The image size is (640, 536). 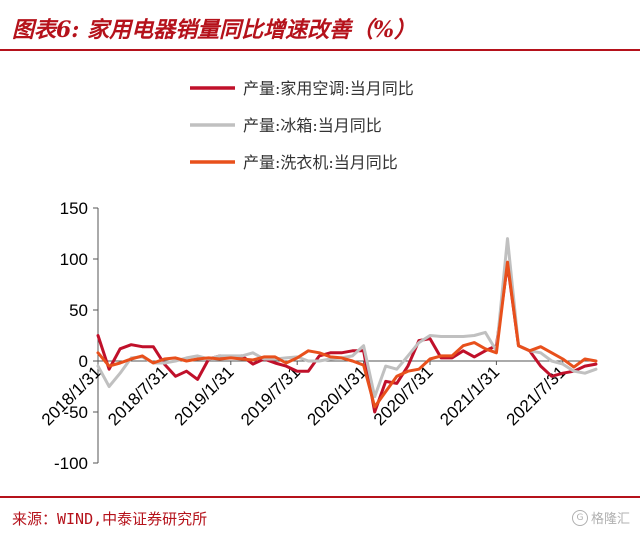 What do you see at coordinates (320, 497) in the screenshot?
I see `footer-divider` at bounding box center [320, 497].